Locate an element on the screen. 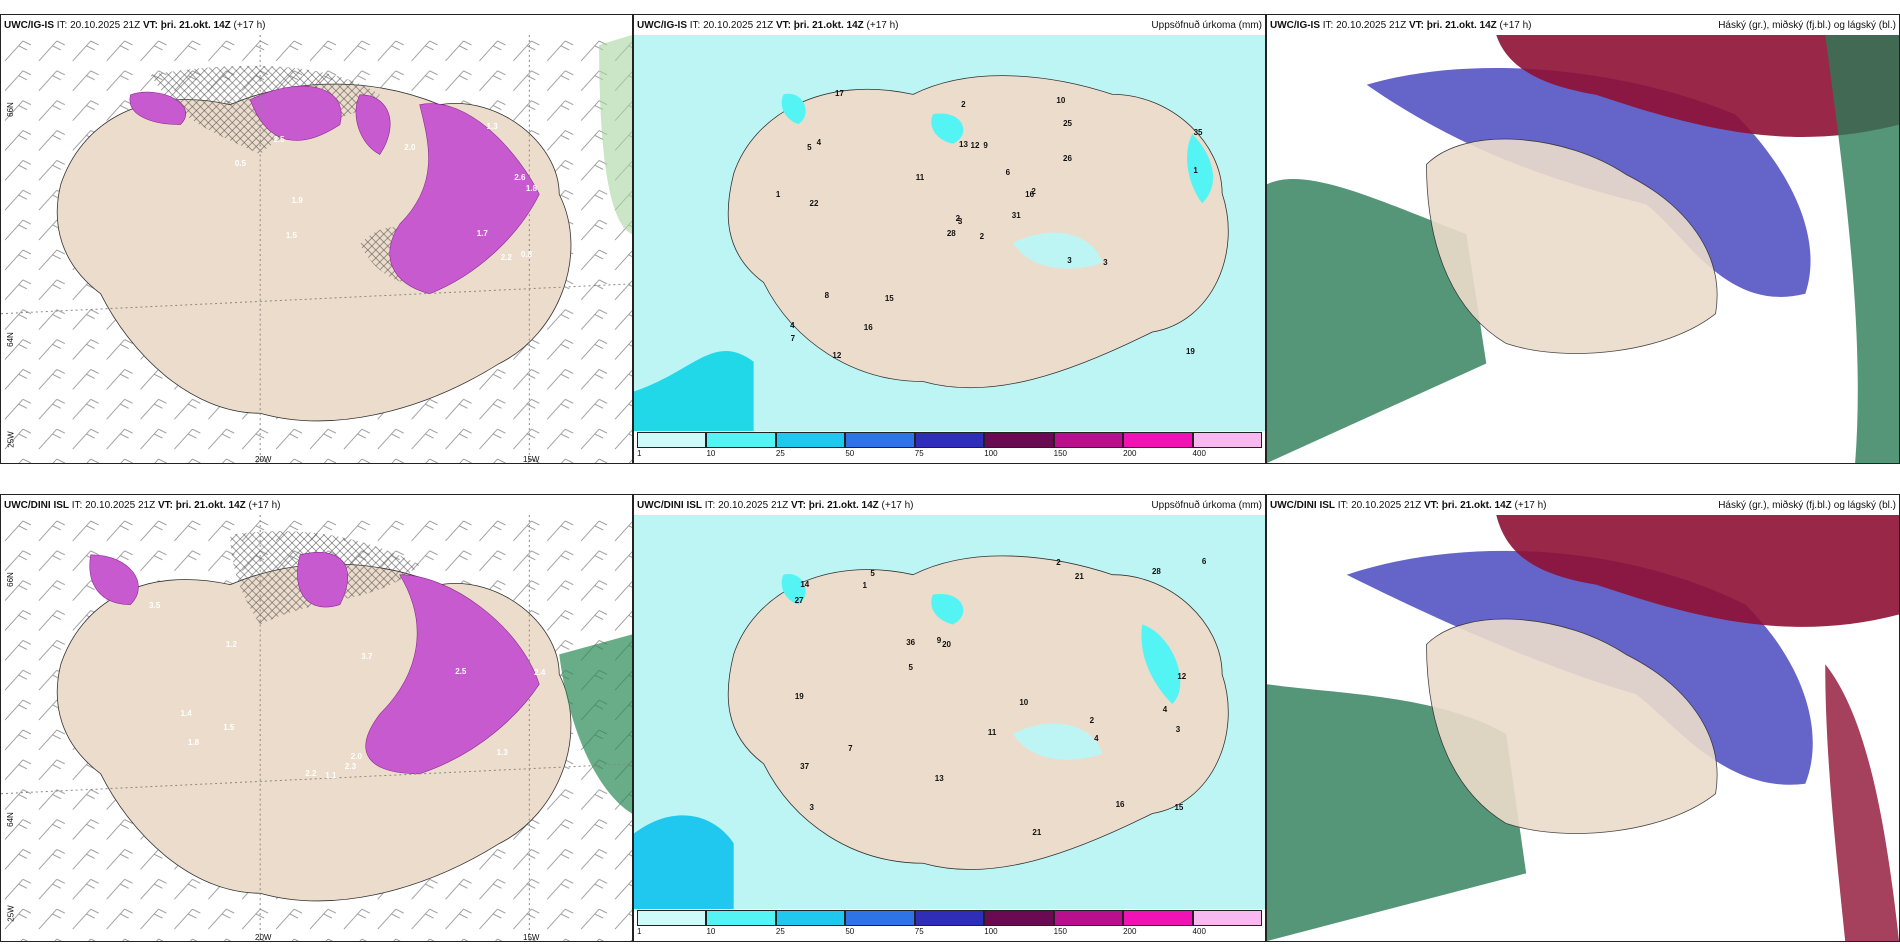  colorbar-tick-label: 10 is located at coordinates (711, 931).